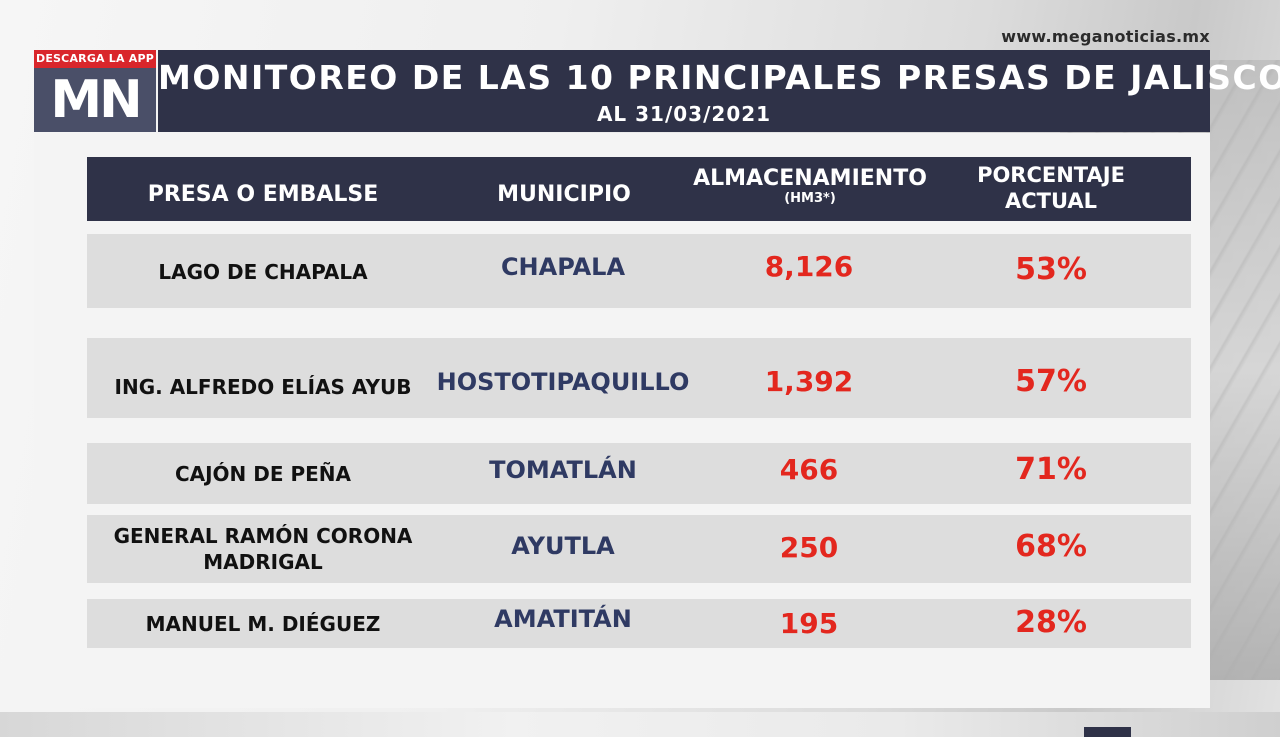 This screenshot has width=1280, height=737. What do you see at coordinates (1051, 469) in the screenshot?
I see `porcentaje-value: 71%` at bounding box center [1051, 469].